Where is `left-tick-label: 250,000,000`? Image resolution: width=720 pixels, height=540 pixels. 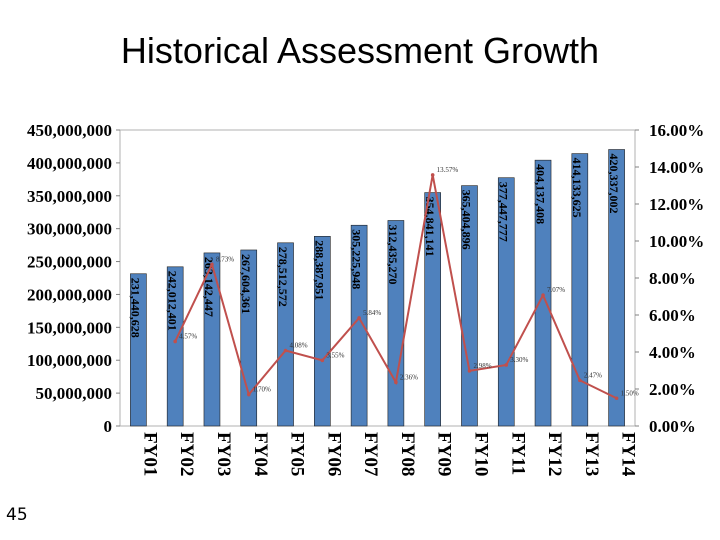 left-tick-label: 250,000,000 is located at coordinates (69, 262).